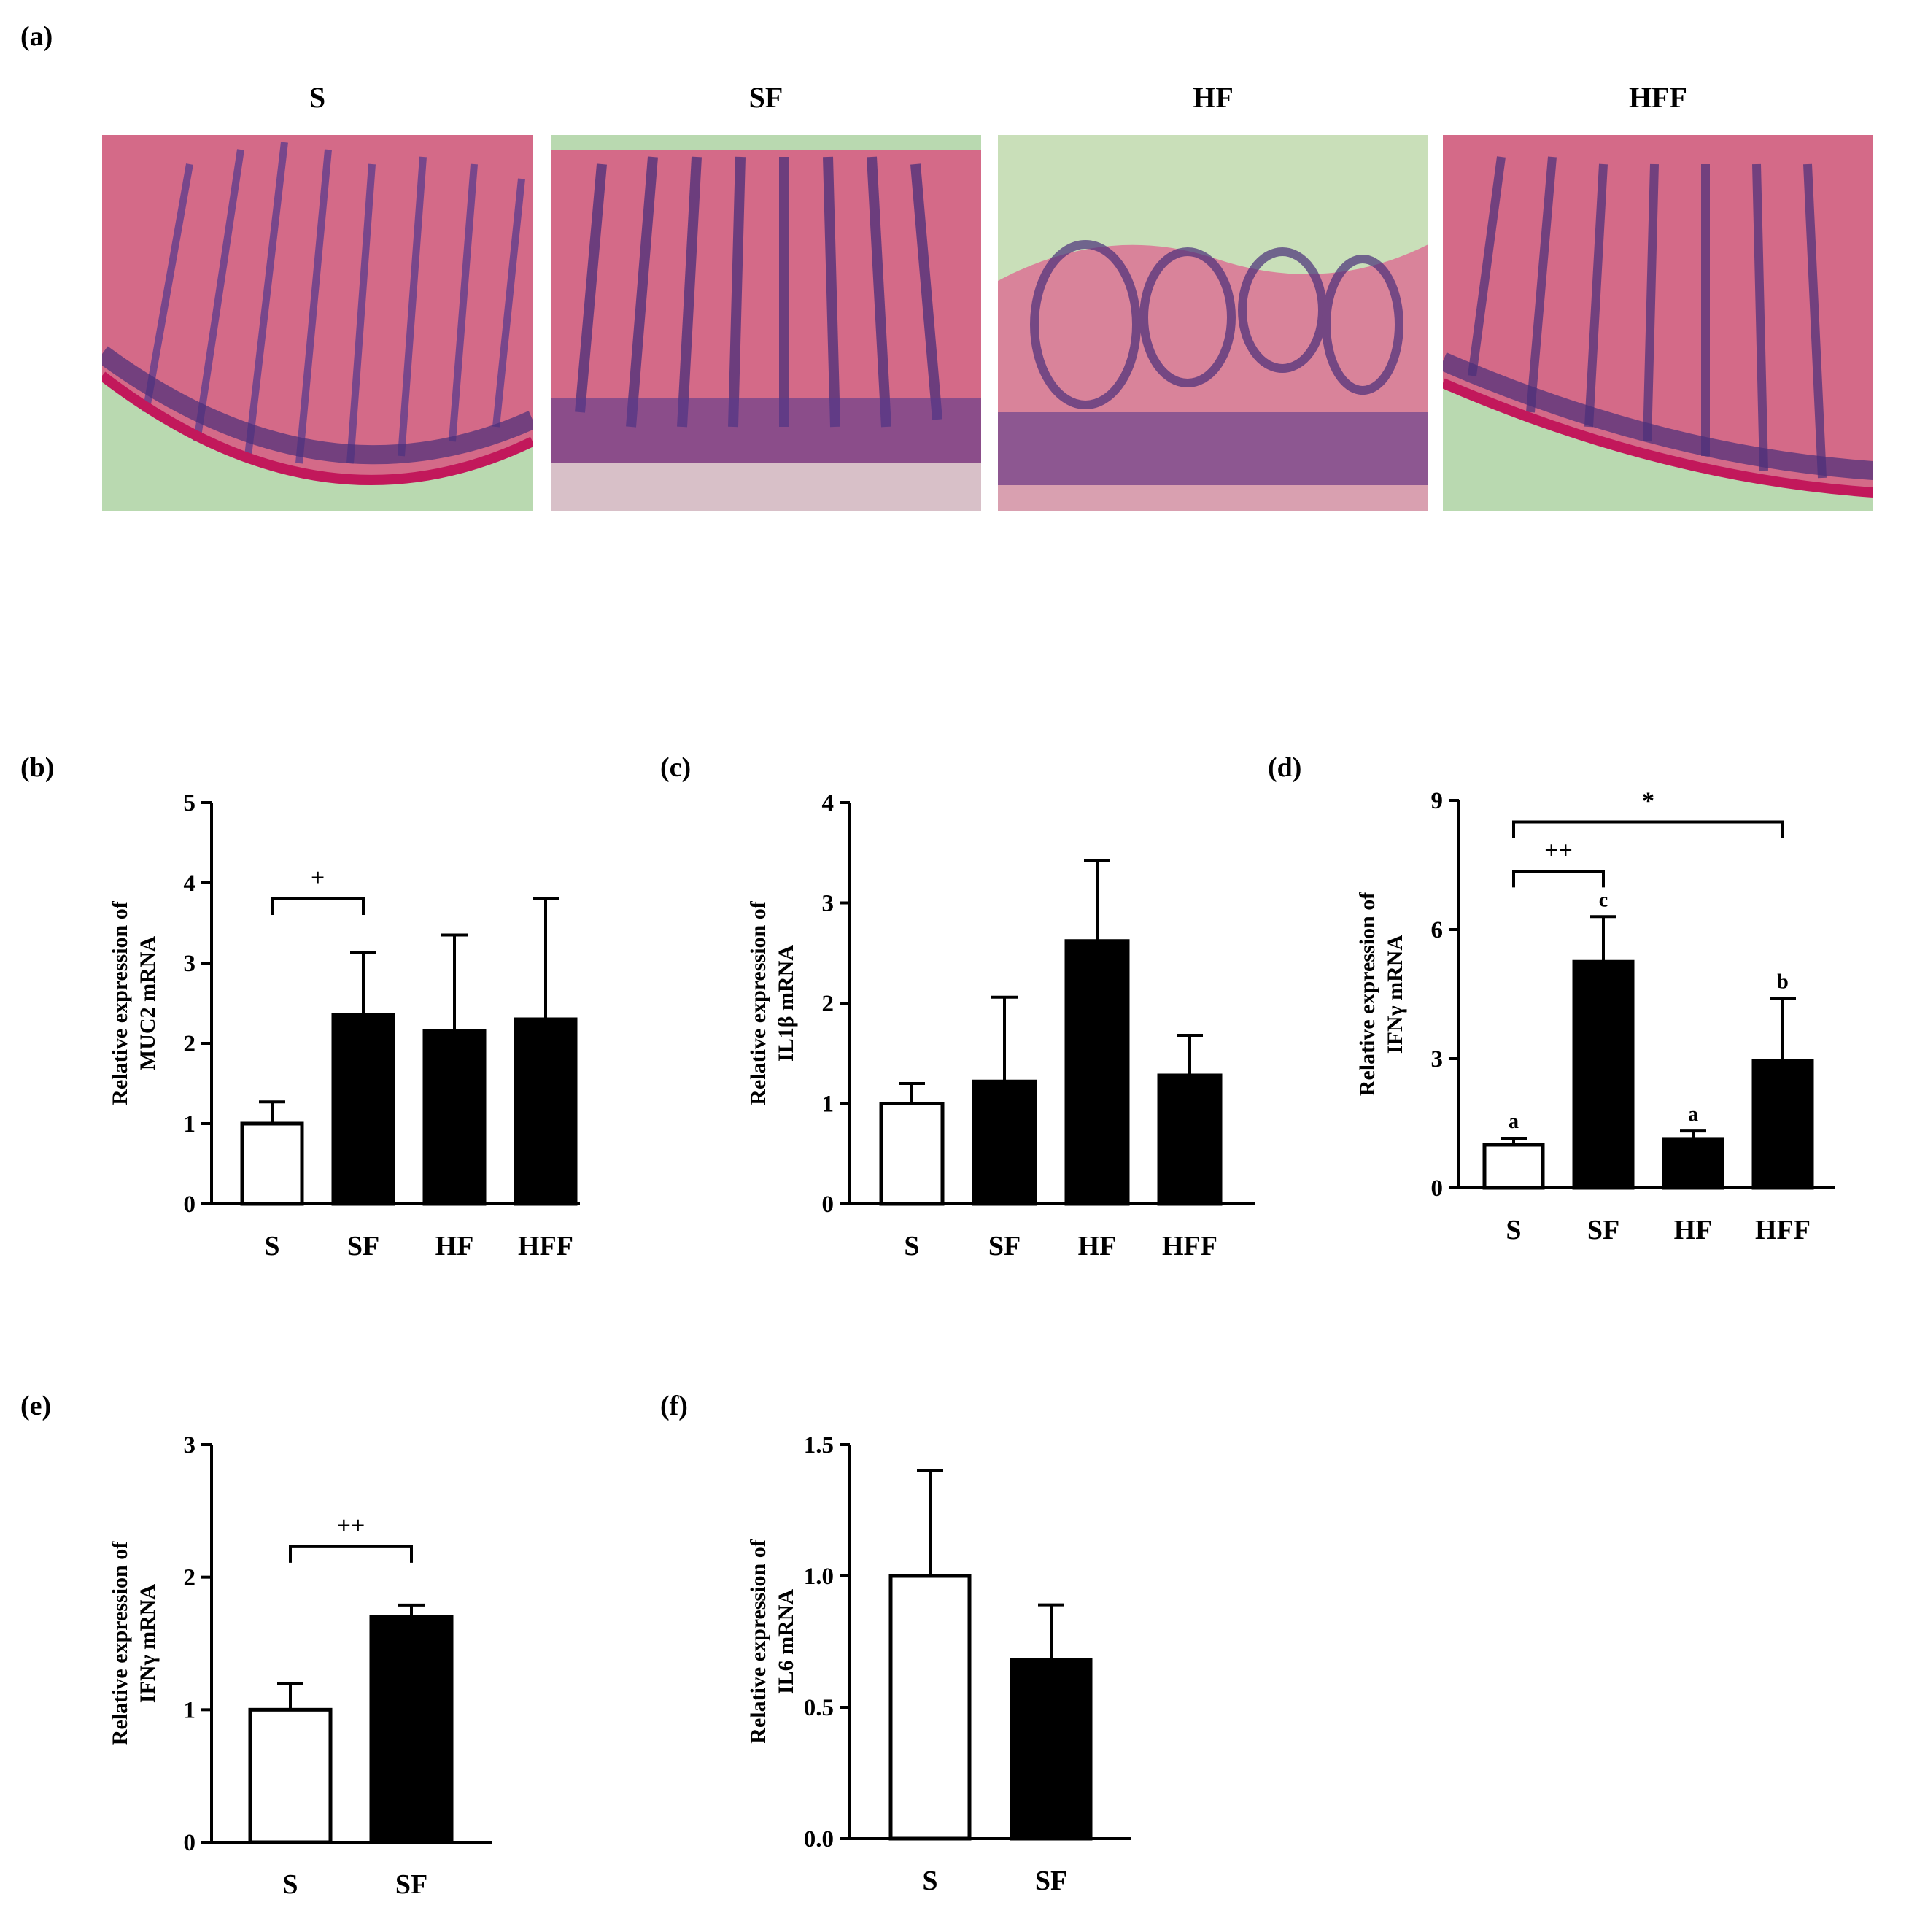 The width and height of the screenshot is (1909, 1932). What do you see at coordinates (134, 1002) in the screenshot?
I see `y-axis-label: Relative expression of MUC2 mRNA` at bounding box center [134, 1002].